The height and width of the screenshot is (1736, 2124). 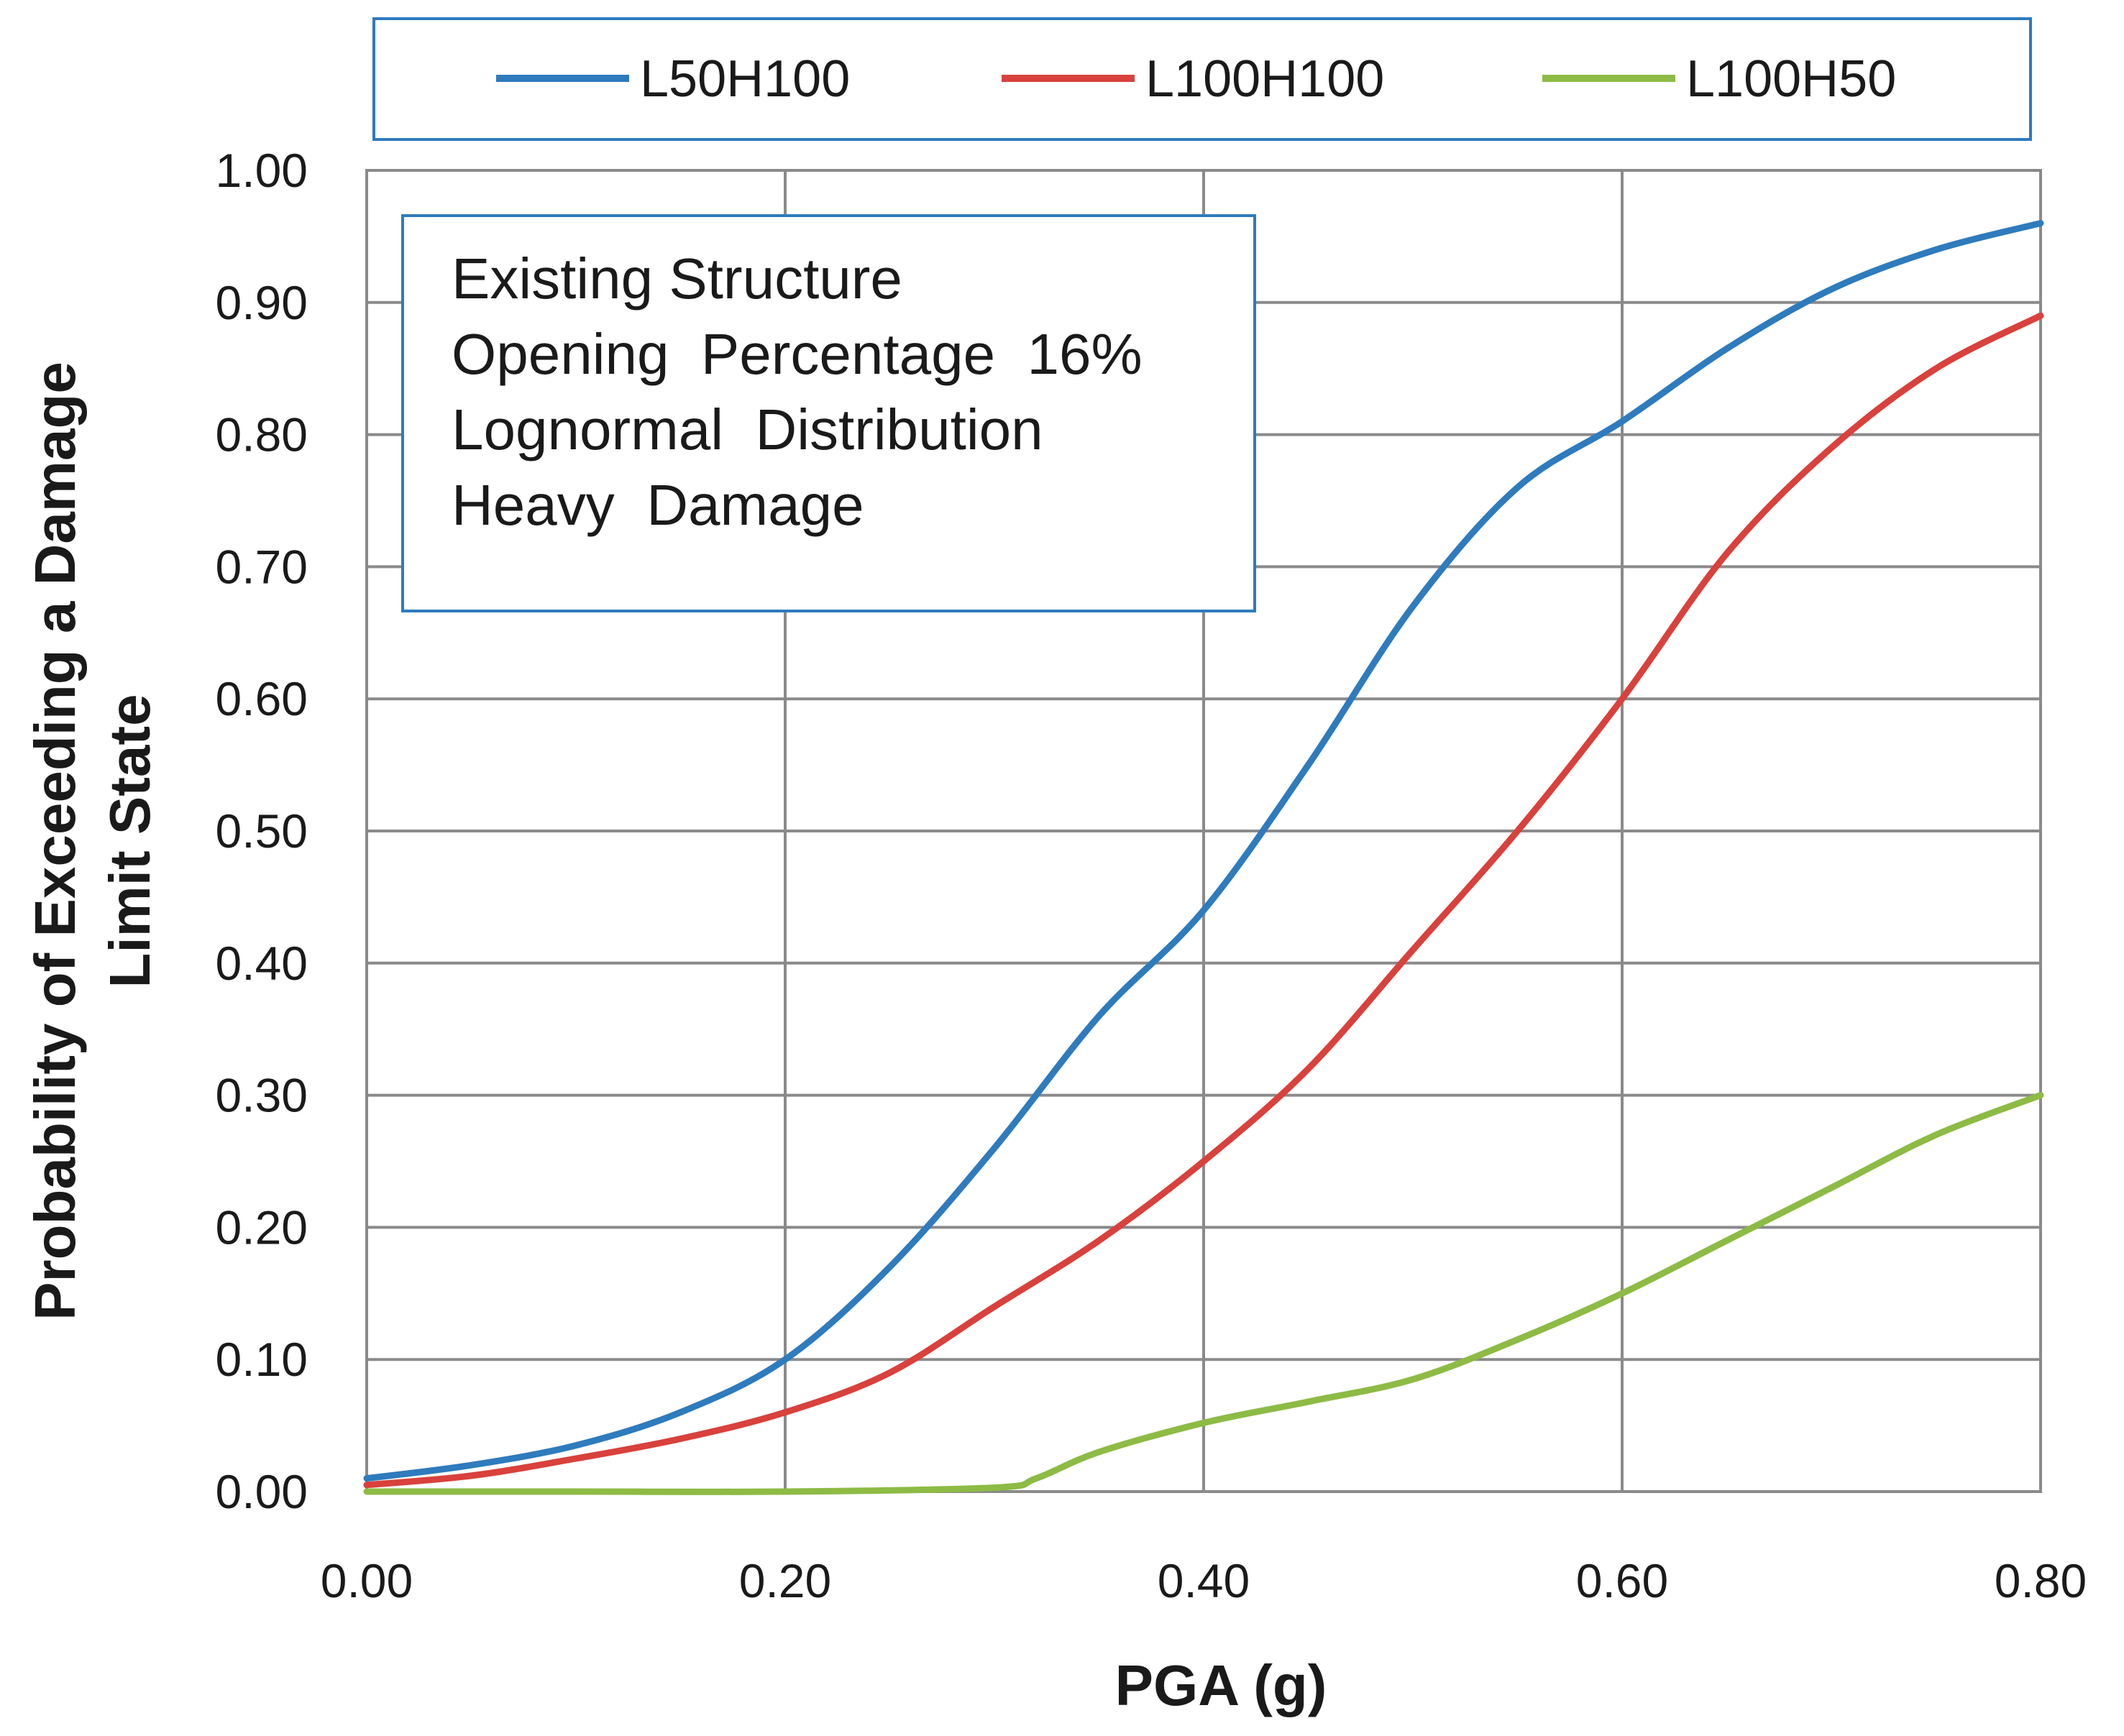 What do you see at coordinates (130, 841) in the screenshot?
I see `y-axis-title-line-2: Limit State` at bounding box center [130, 841].